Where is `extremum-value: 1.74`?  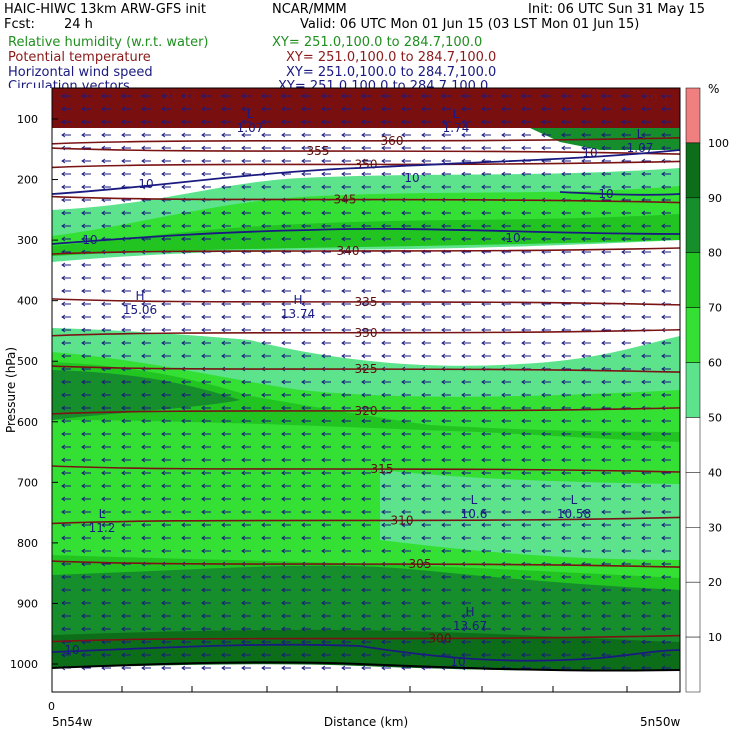
extremum-value: 1.74 is located at coordinates (456, 128).